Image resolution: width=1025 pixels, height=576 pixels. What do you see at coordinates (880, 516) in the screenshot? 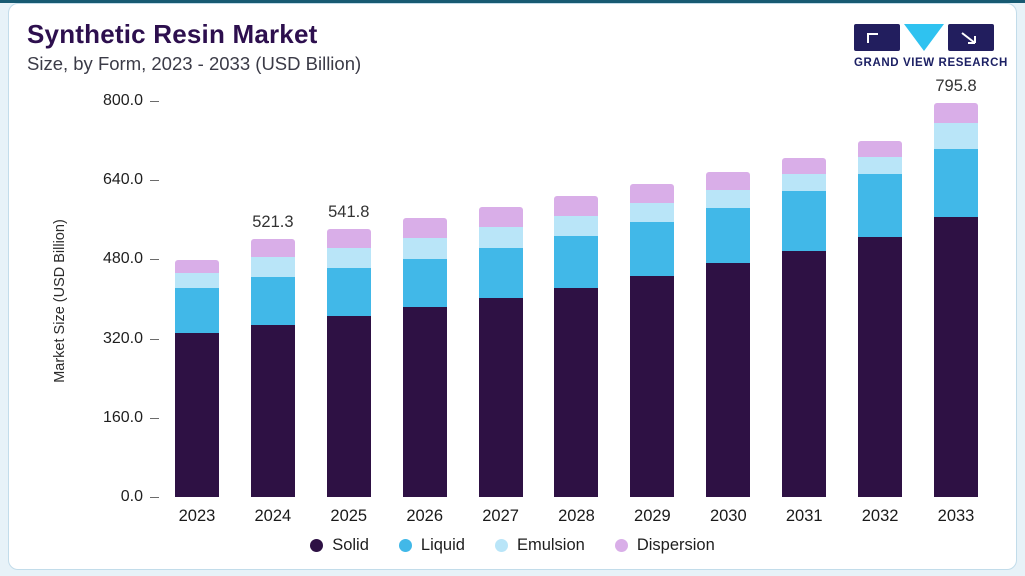
I see `x-tick-label-2032: 2032` at bounding box center [880, 516].